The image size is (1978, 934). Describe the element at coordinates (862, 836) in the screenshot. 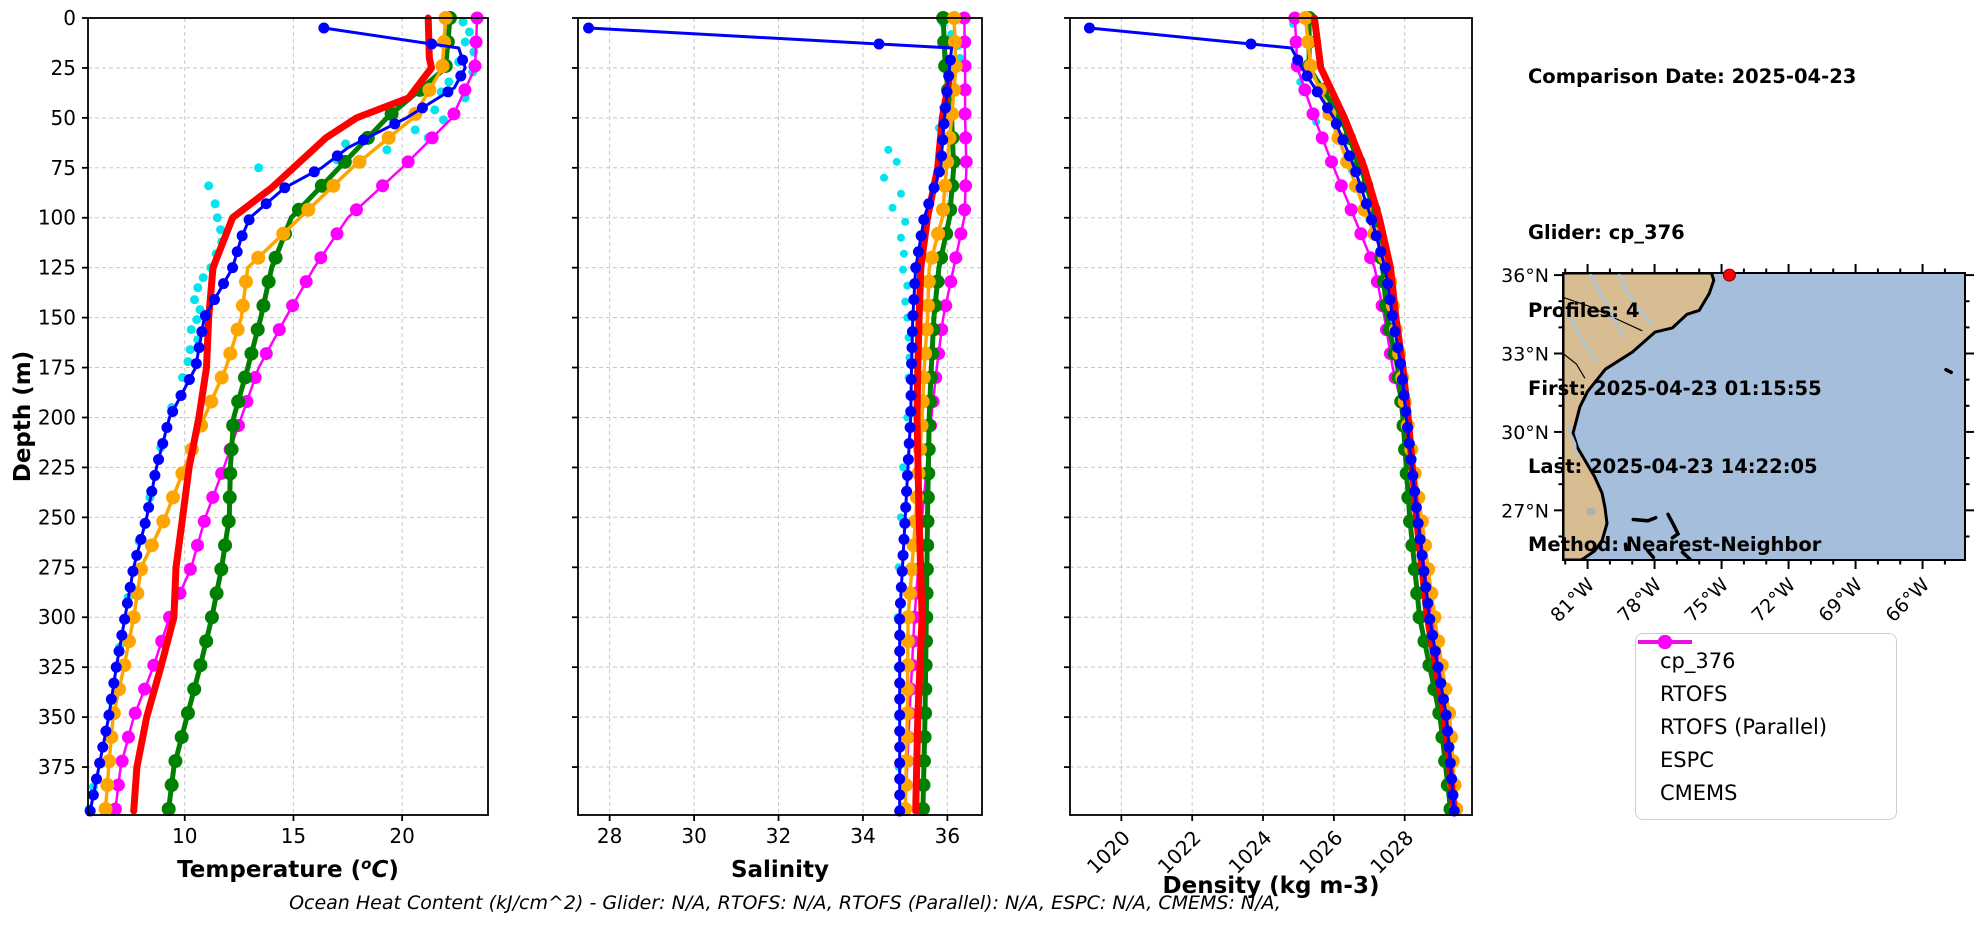

I see `x-tick-label: 34` at that location.